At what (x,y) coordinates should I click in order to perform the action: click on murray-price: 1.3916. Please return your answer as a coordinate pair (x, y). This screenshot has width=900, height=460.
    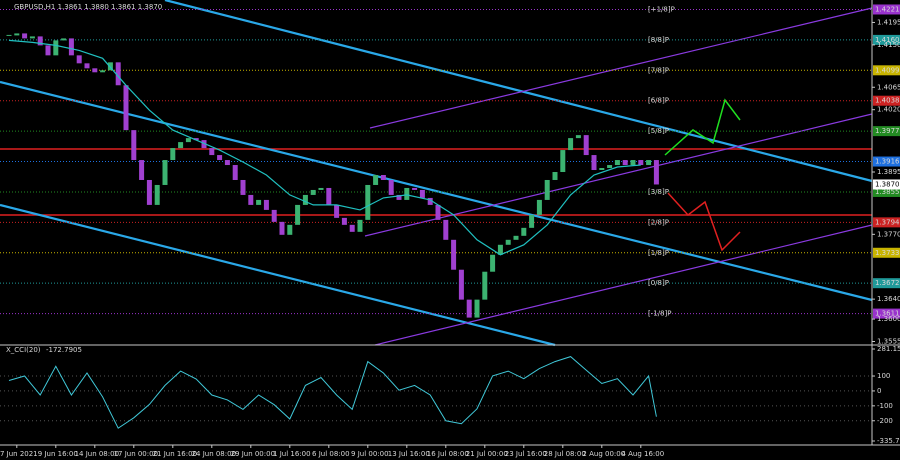
    Looking at the image, I should click on (887, 162).